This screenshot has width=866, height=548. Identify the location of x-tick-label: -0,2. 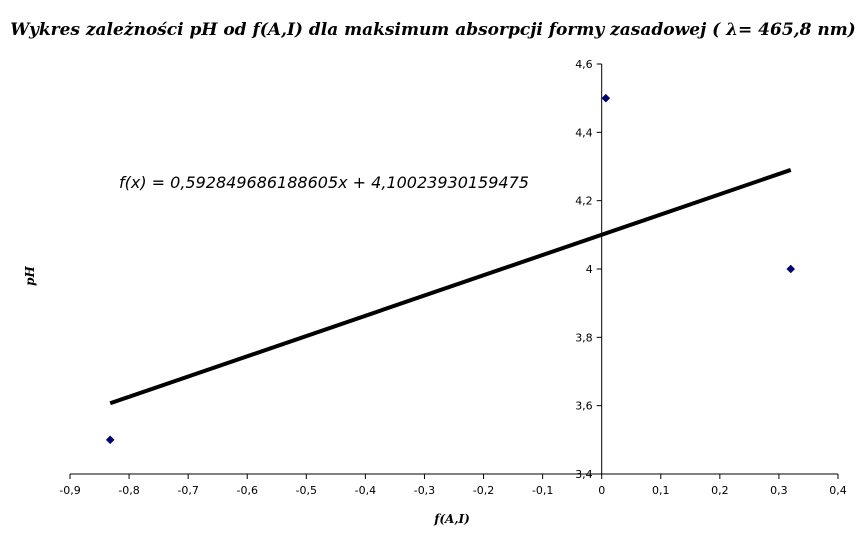
(483, 490).